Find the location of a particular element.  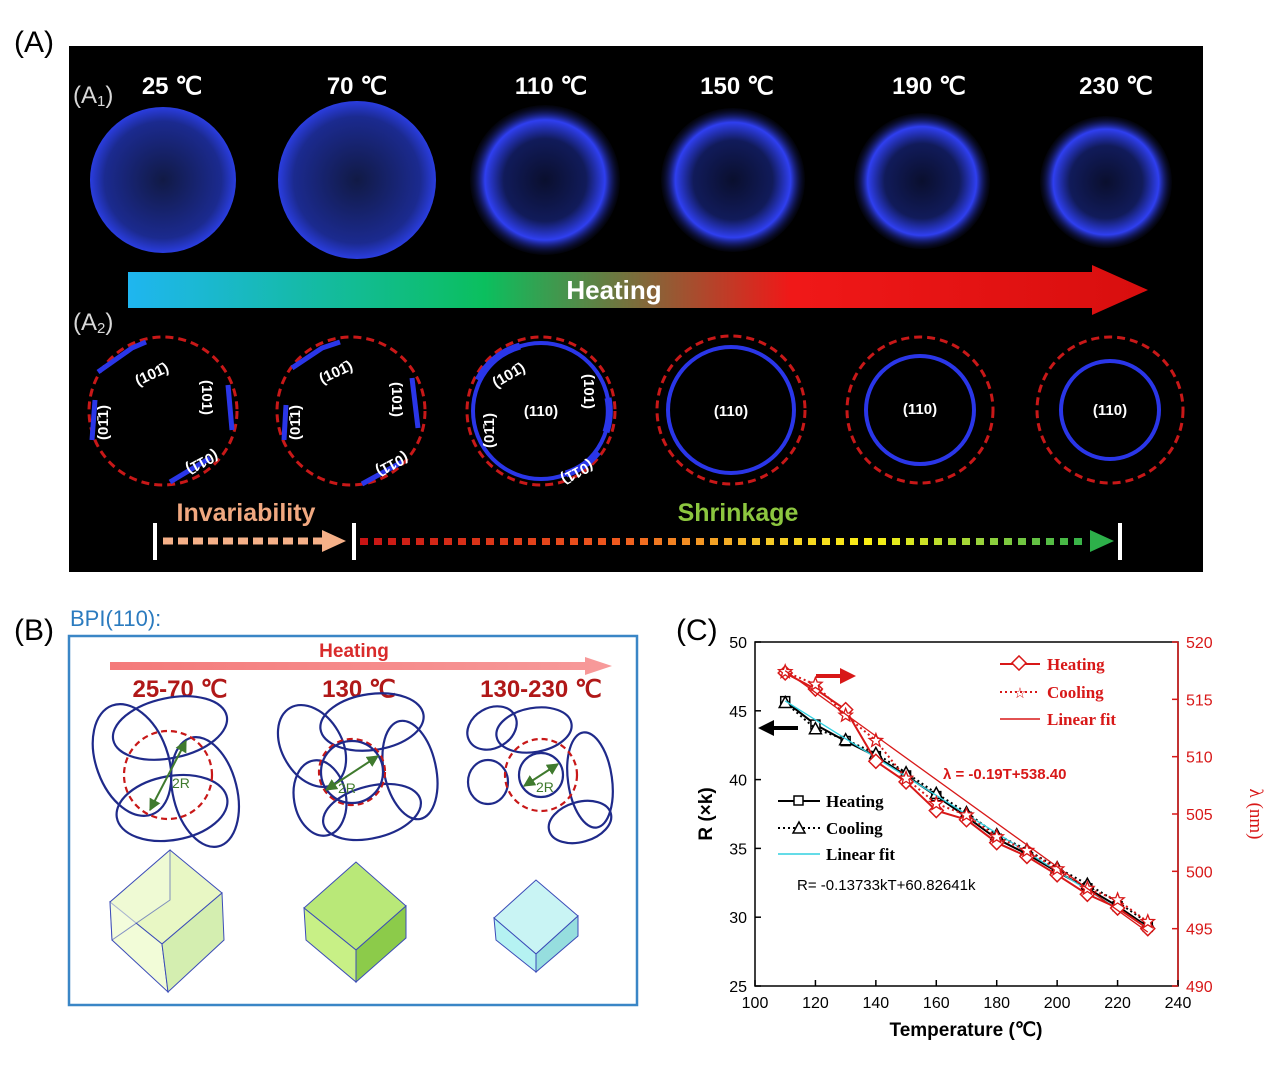

heating-arrow-label: Heating is located at coordinates (613, 290).